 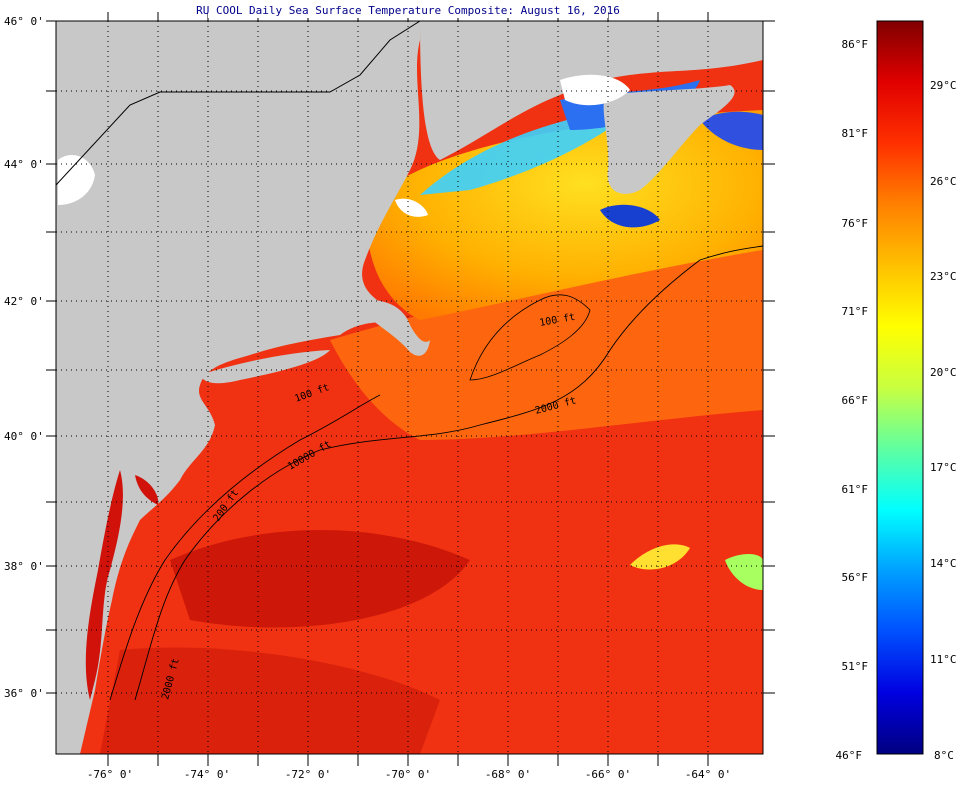 What do you see at coordinates (731, 130) in the screenshot?
I see `cold-patch-east` at bounding box center [731, 130].